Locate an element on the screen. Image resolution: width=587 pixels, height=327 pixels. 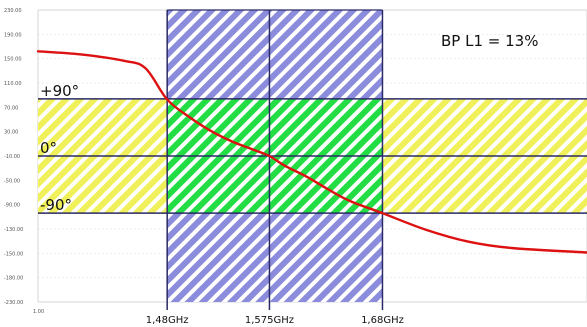
frequency-labels: 1,48GHz 1,575GHz 1,68GHz is located at coordinates (275, 320).